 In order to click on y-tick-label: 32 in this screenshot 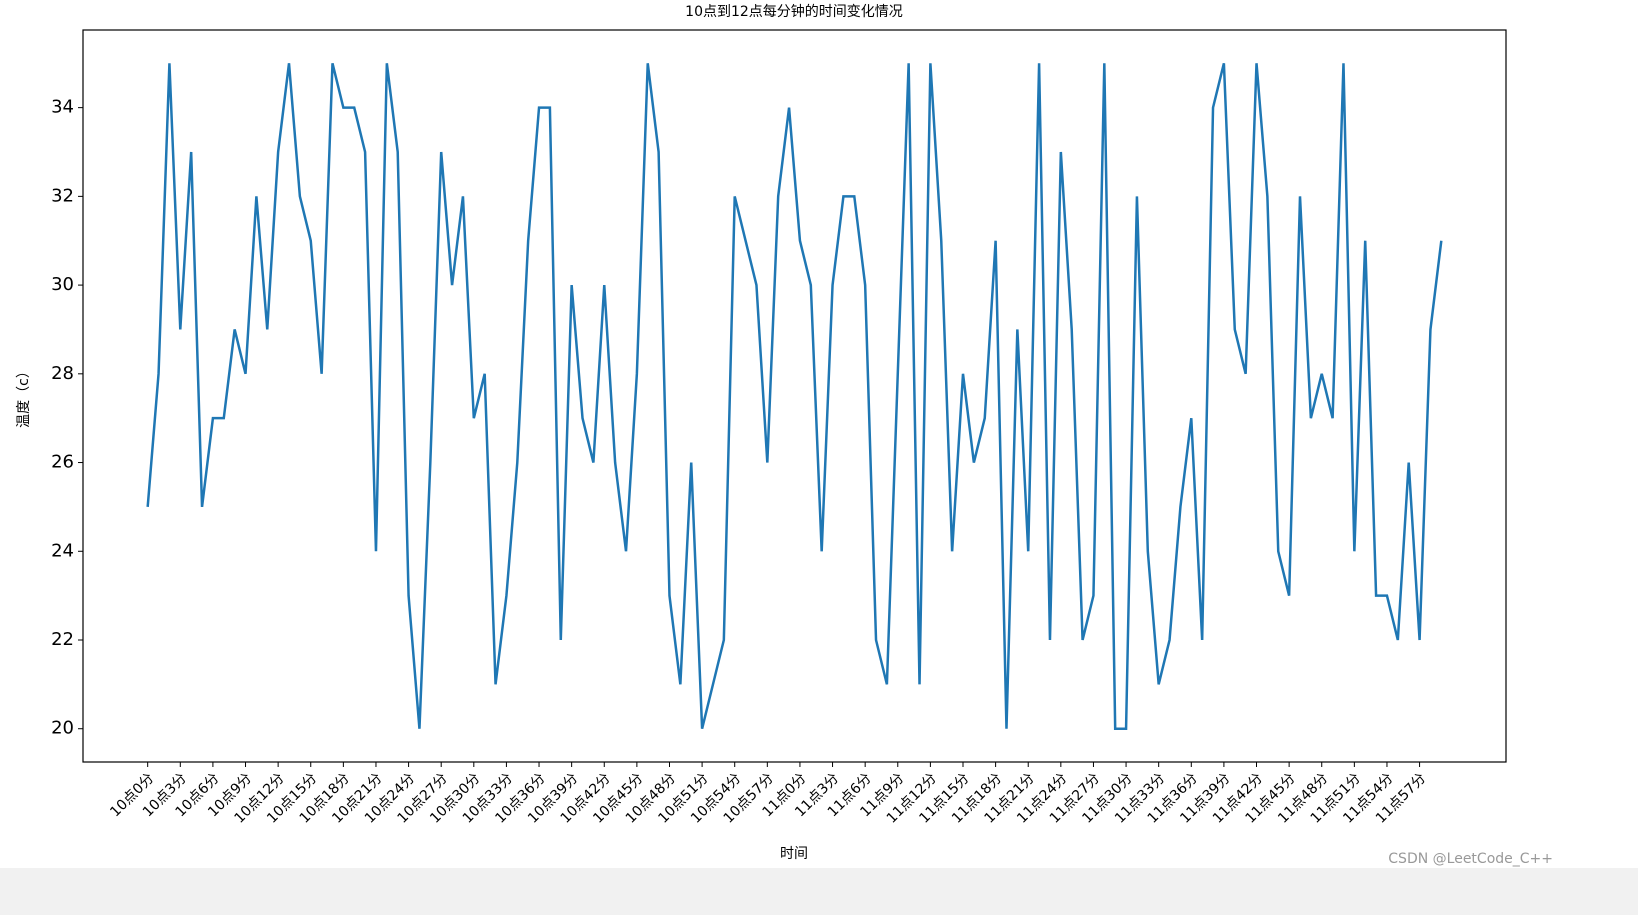, I will do `click(62, 195)`.